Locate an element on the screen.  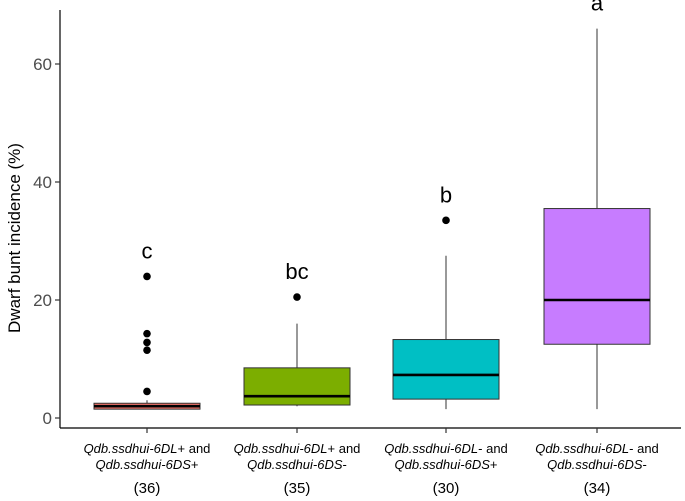
y-tick-label: 0 is located at coordinates (47, 418).